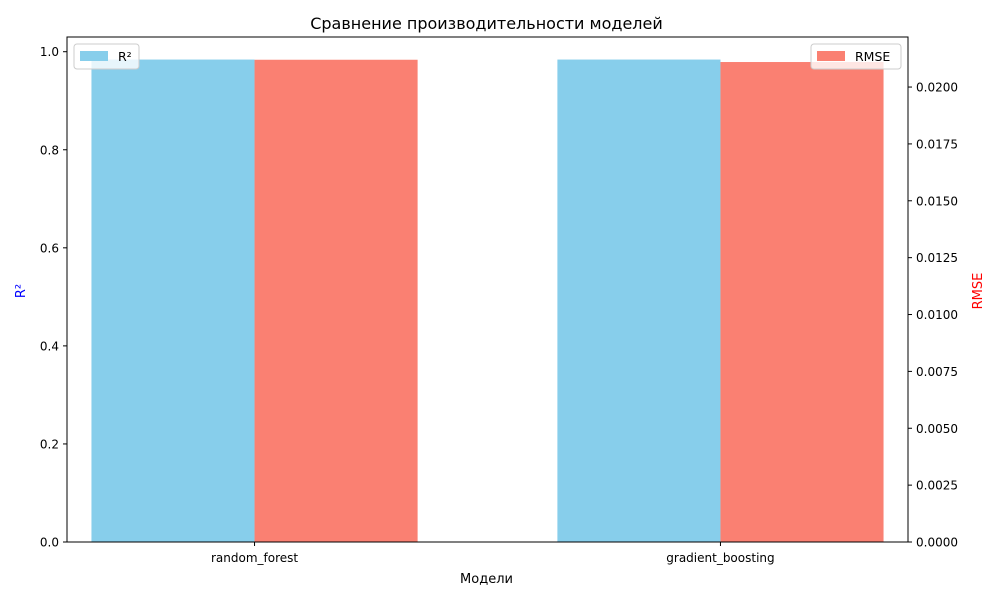  Describe the element at coordinates (254, 558) in the screenshot. I see `x-tick-label: random_forest` at that location.